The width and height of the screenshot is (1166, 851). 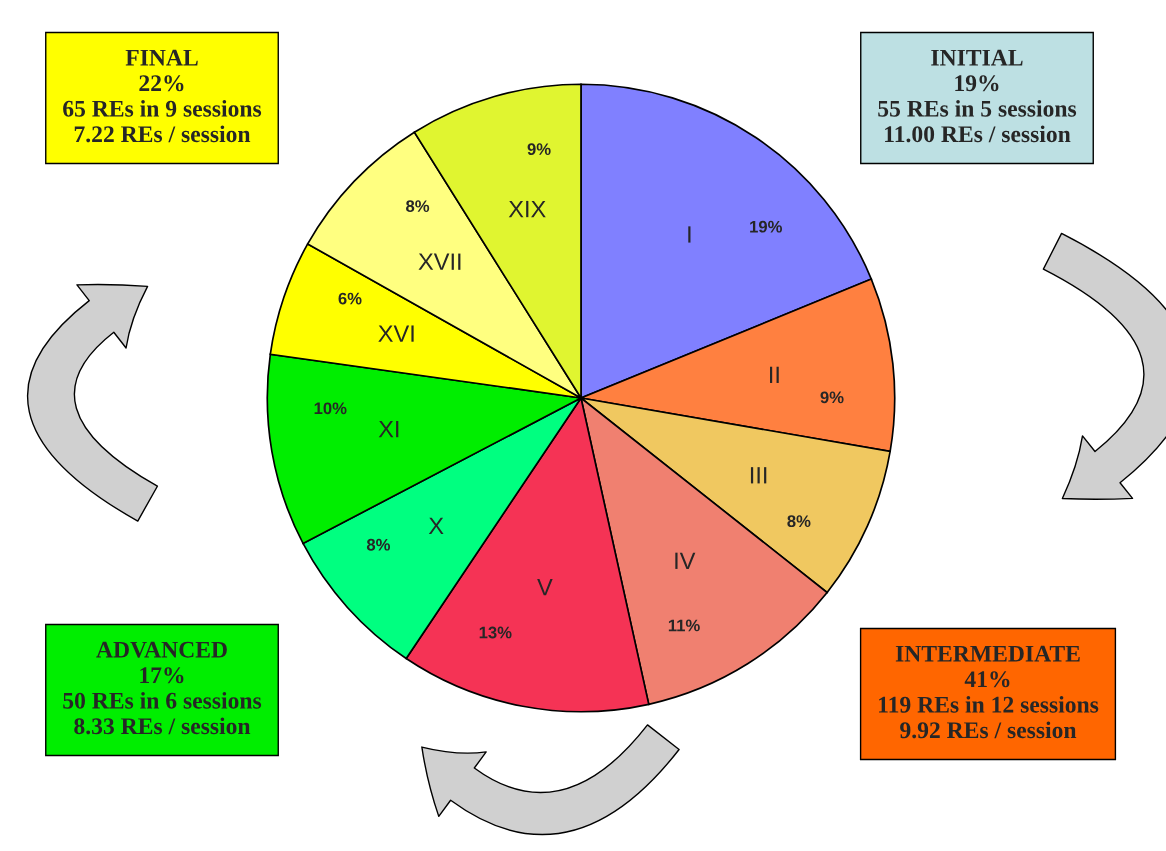 I want to click on slice-label: III, so click(x=758, y=475).